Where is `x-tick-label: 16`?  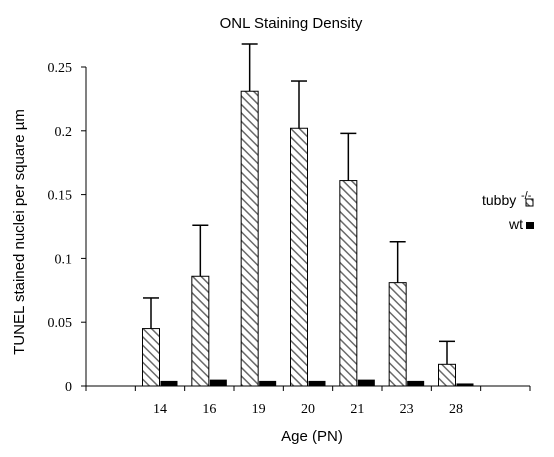
x-tick-label: 16 is located at coordinates (209, 409).